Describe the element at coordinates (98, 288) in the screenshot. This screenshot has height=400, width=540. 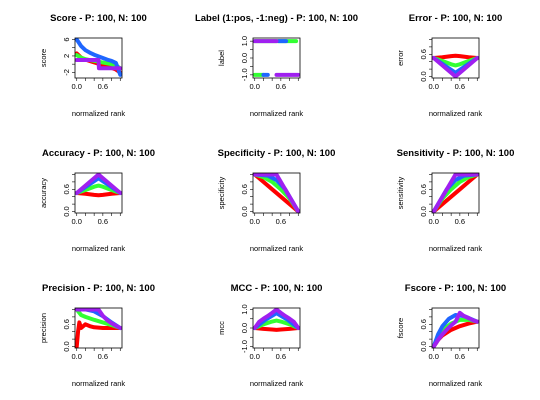
I see `chart-title: Precision - P: 100, N: 100` at that location.